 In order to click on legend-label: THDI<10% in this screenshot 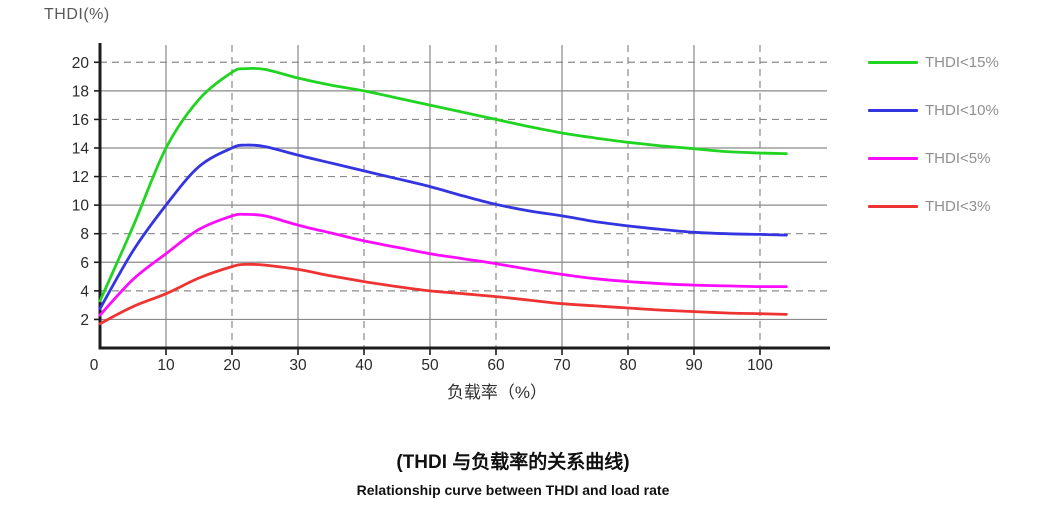, I will do `click(962, 110)`.